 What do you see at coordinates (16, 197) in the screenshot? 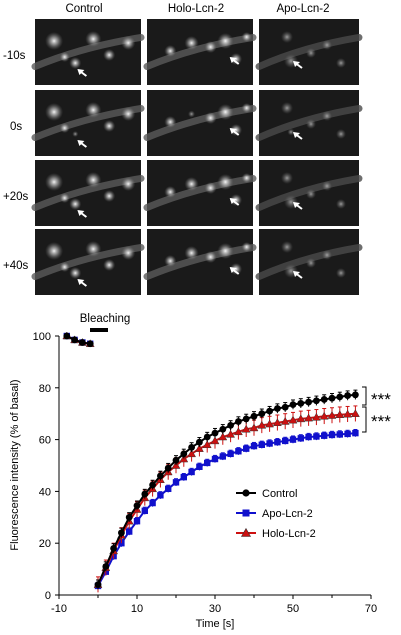
I see `row-label-plus-20s: +20s` at bounding box center [16, 197].